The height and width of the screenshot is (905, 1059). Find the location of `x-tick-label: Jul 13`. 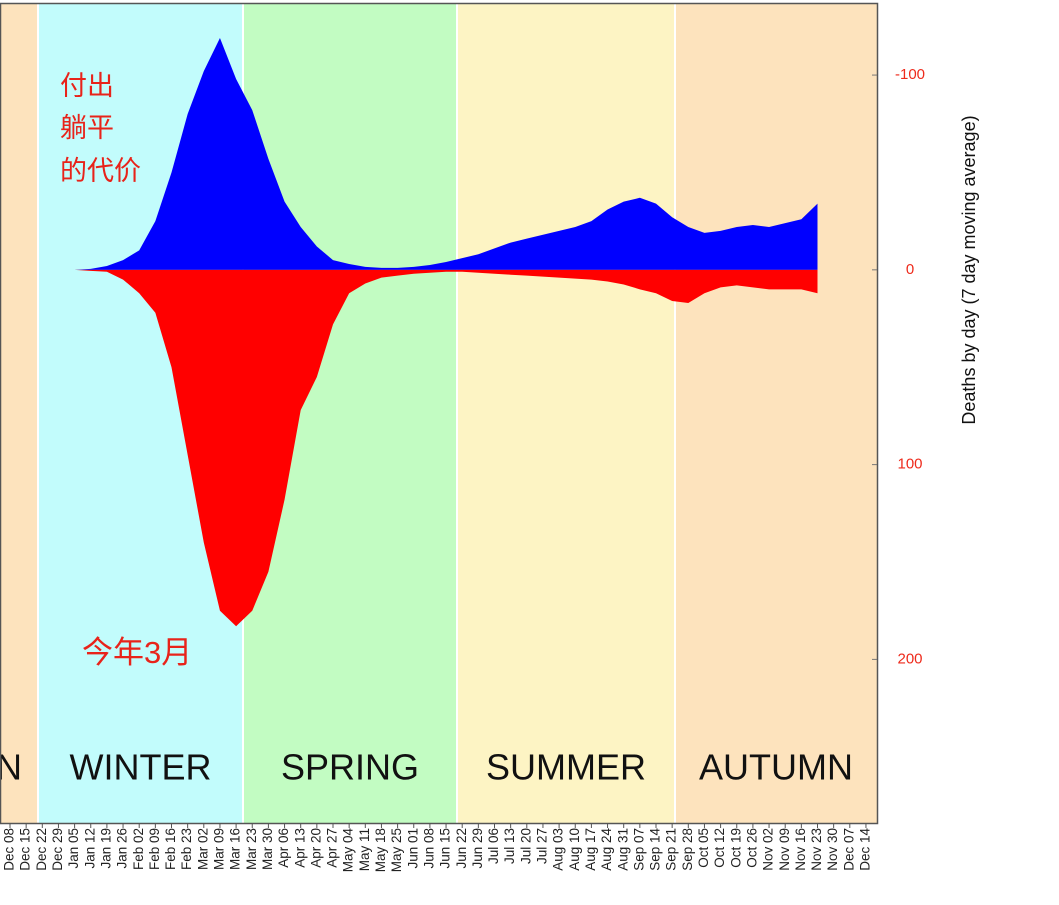

x-tick-label: Jul 13 is located at coordinates (509, 846).